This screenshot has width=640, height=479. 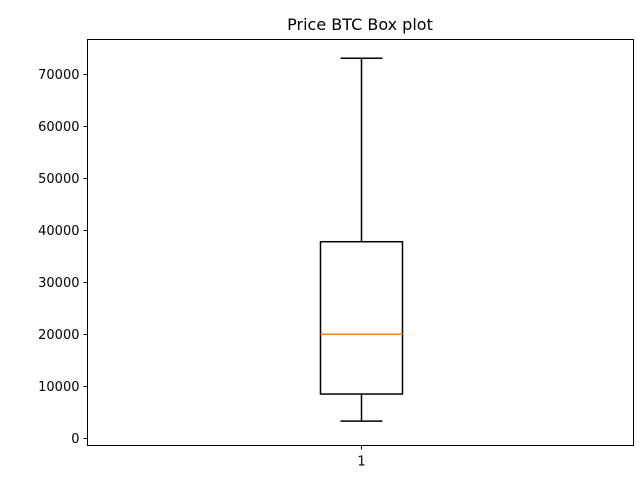 What do you see at coordinates (58, 387) in the screenshot?
I see `y-tick-label: 10000` at bounding box center [58, 387].